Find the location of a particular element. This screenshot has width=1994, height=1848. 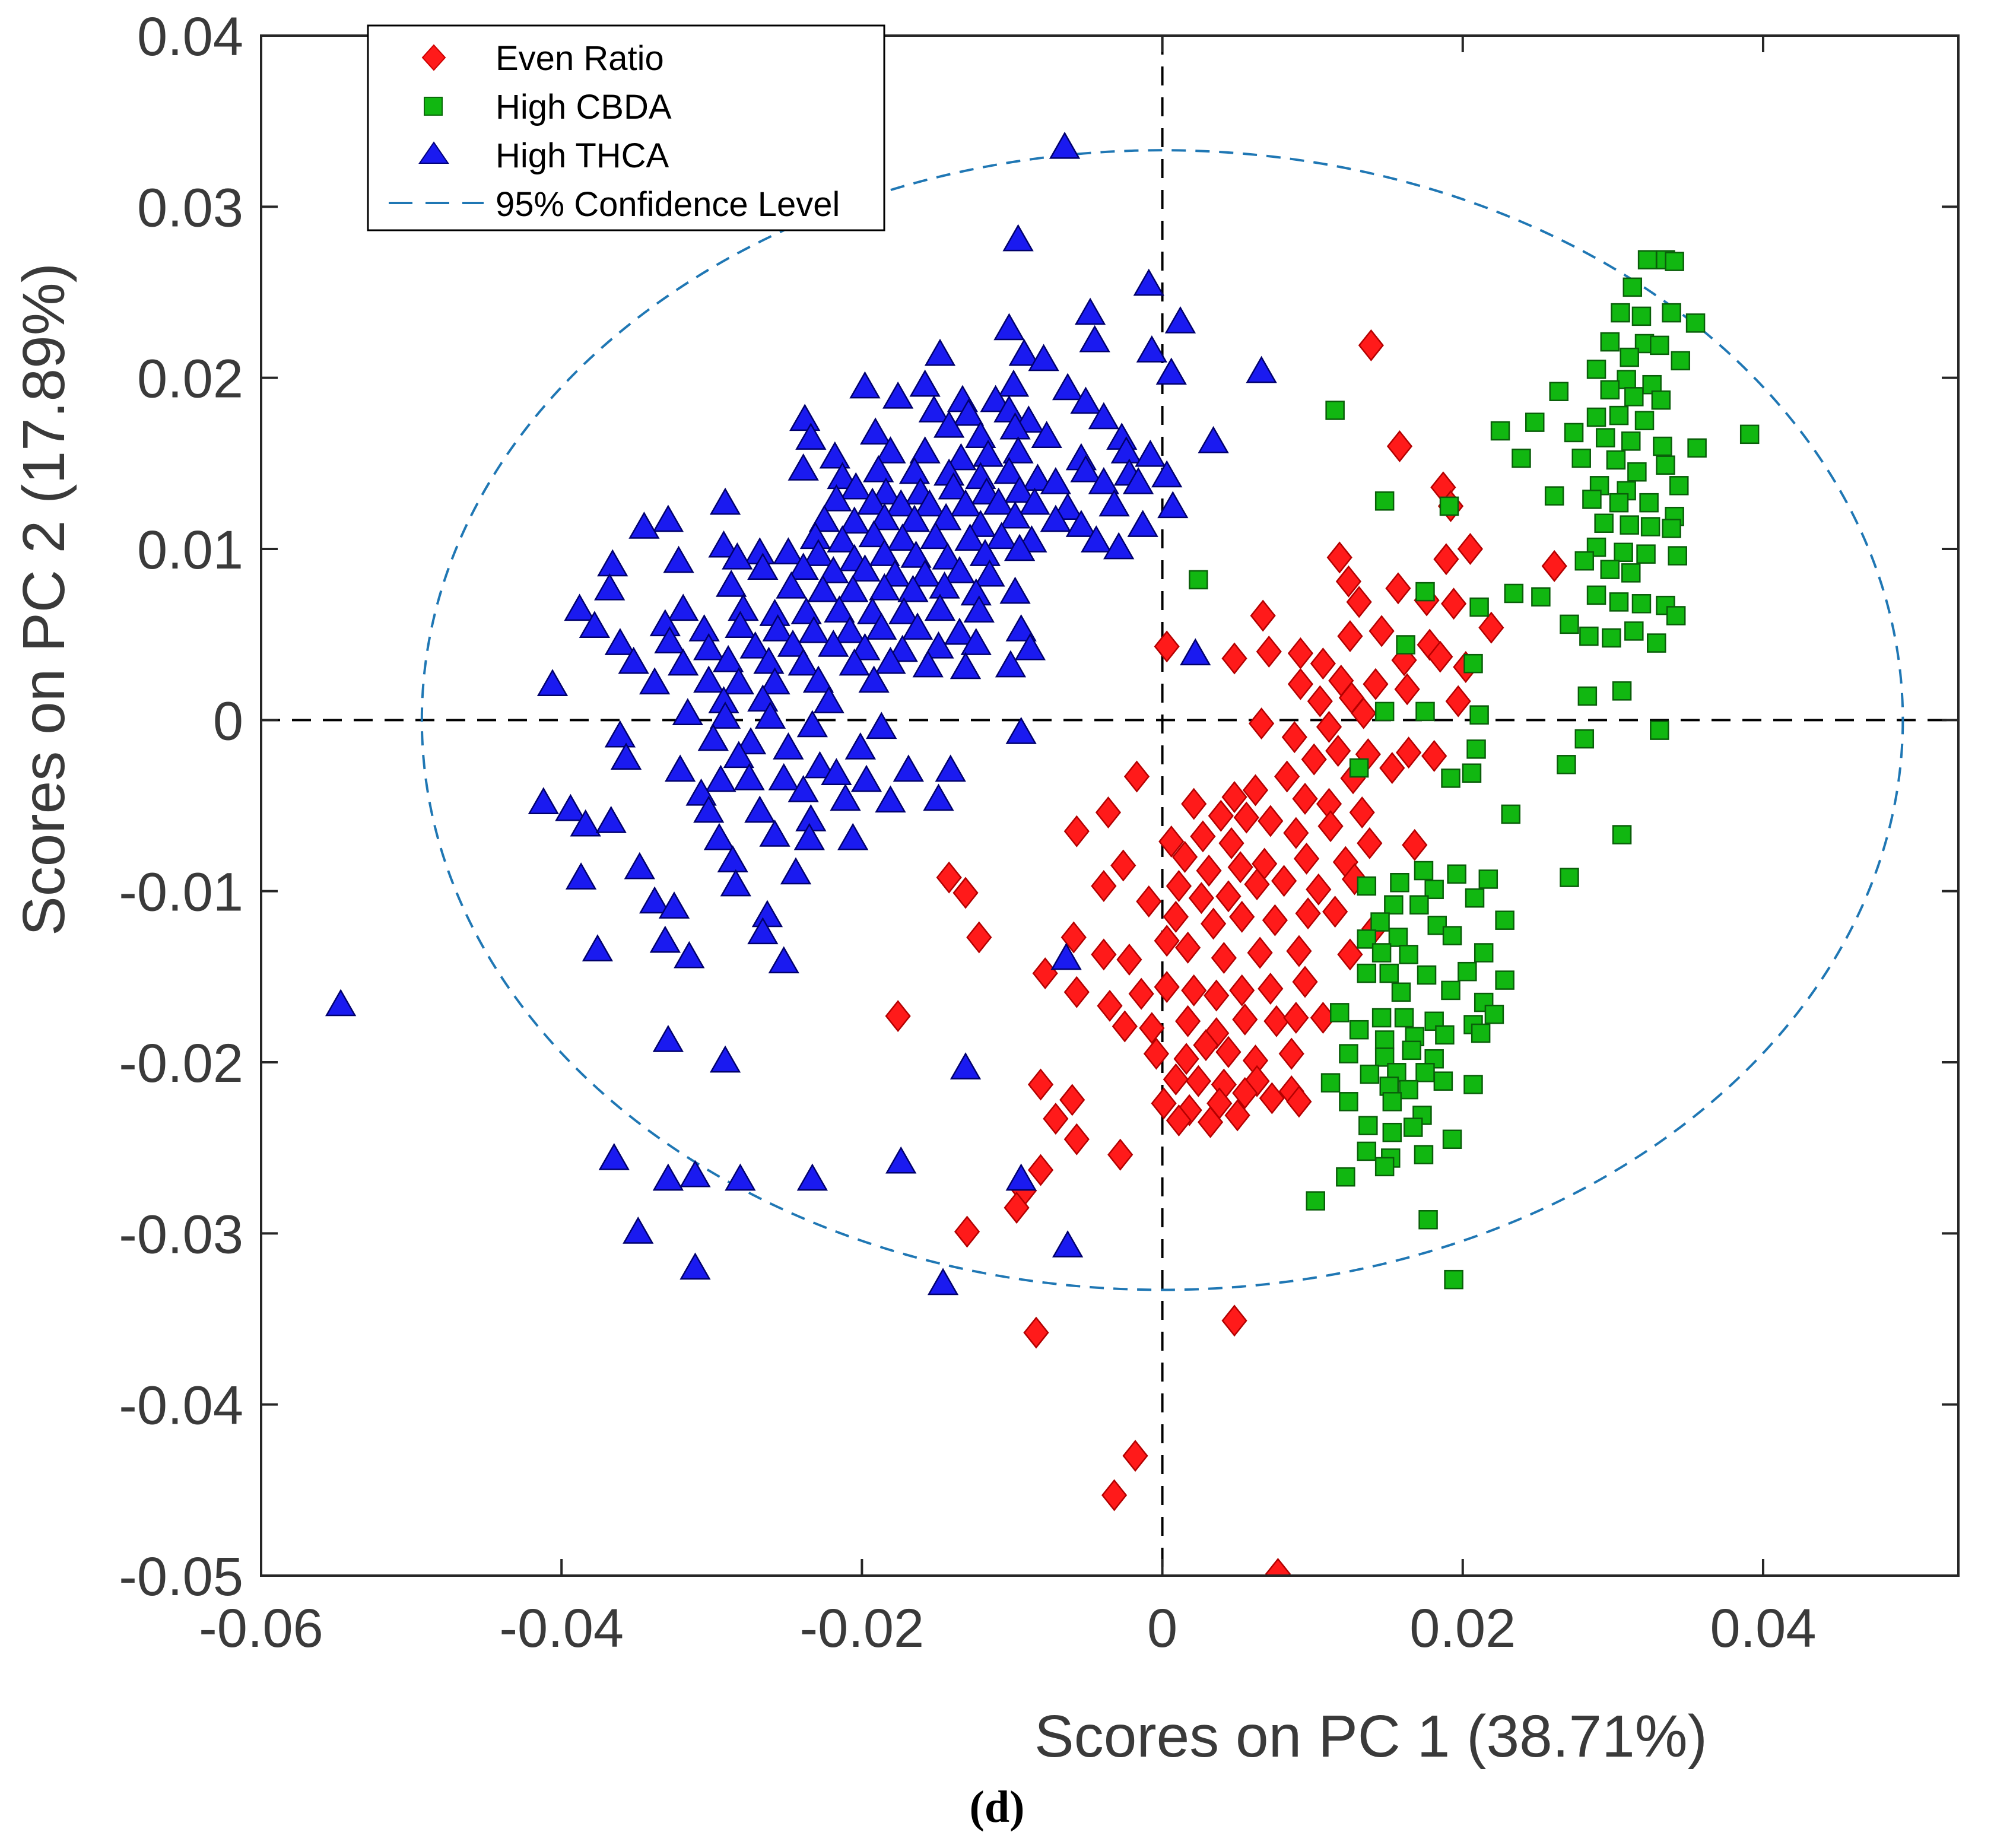

x-tick-label-2: -0.02 is located at coordinates (862, 1628).